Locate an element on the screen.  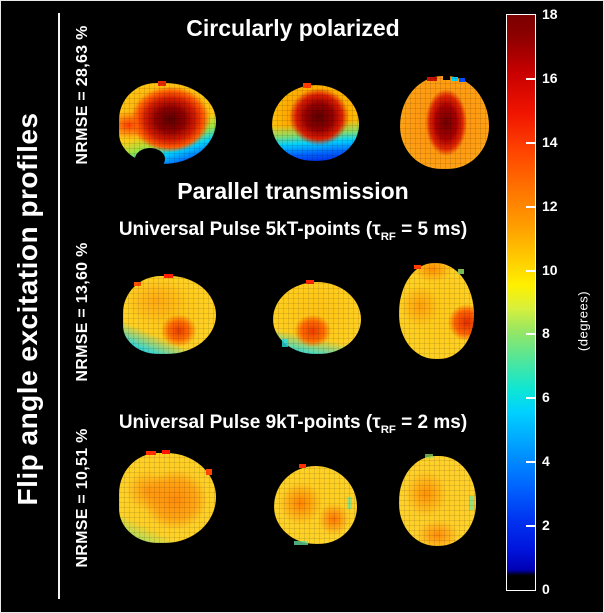
nrmse-label-cp: NRMSE = 28,63 % is located at coordinates (82, 95).